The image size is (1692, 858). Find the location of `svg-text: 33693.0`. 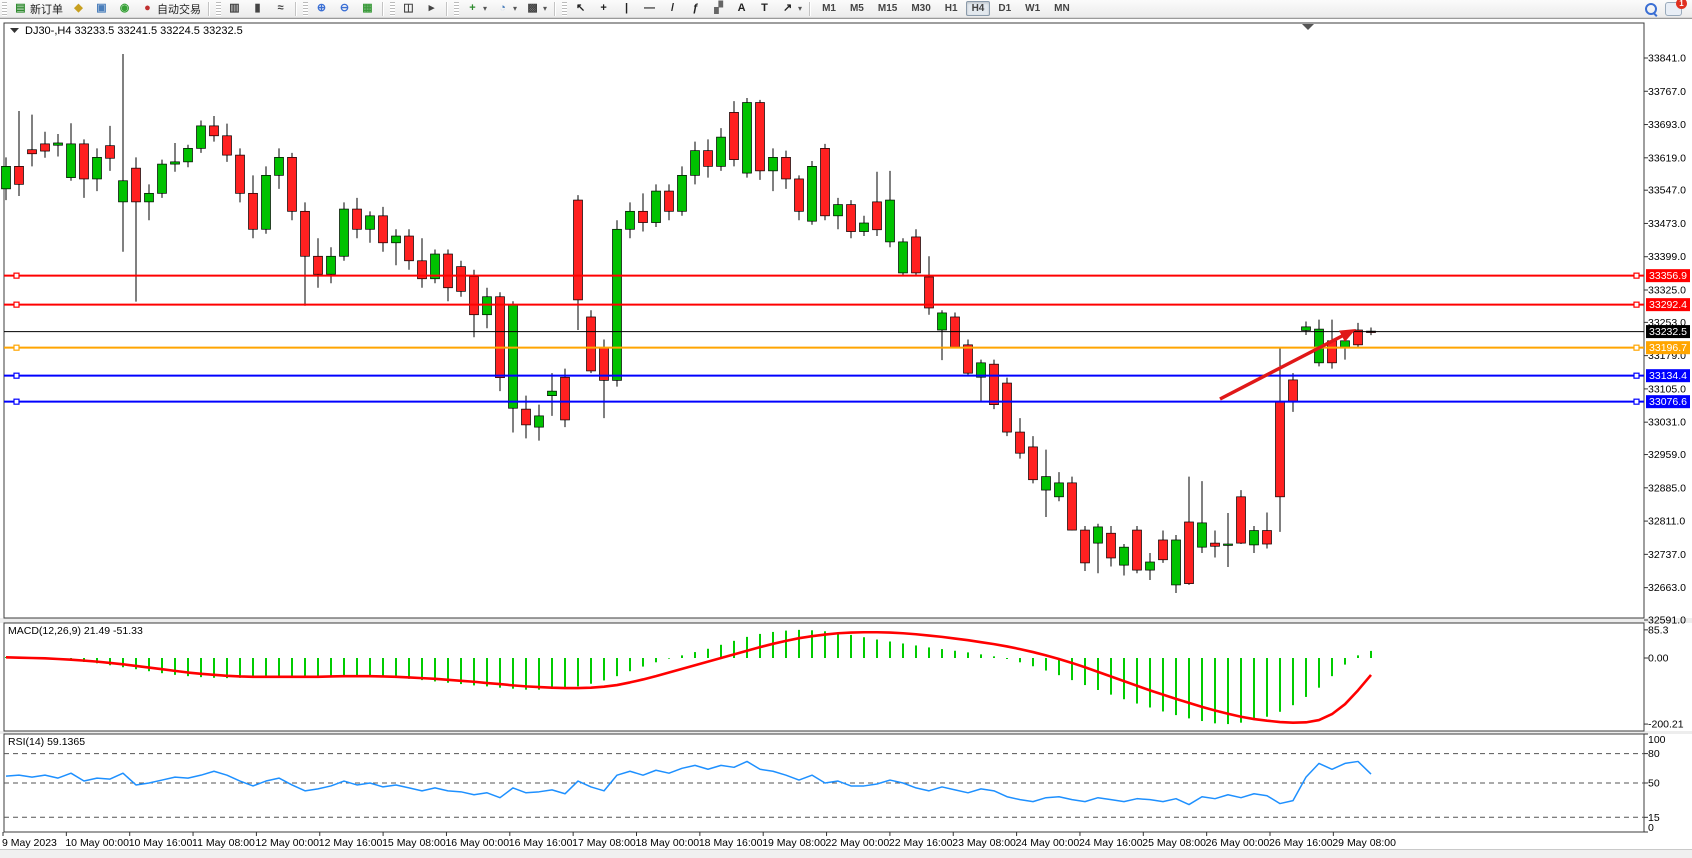

svg-text: 33693.0 is located at coordinates (1667, 125).